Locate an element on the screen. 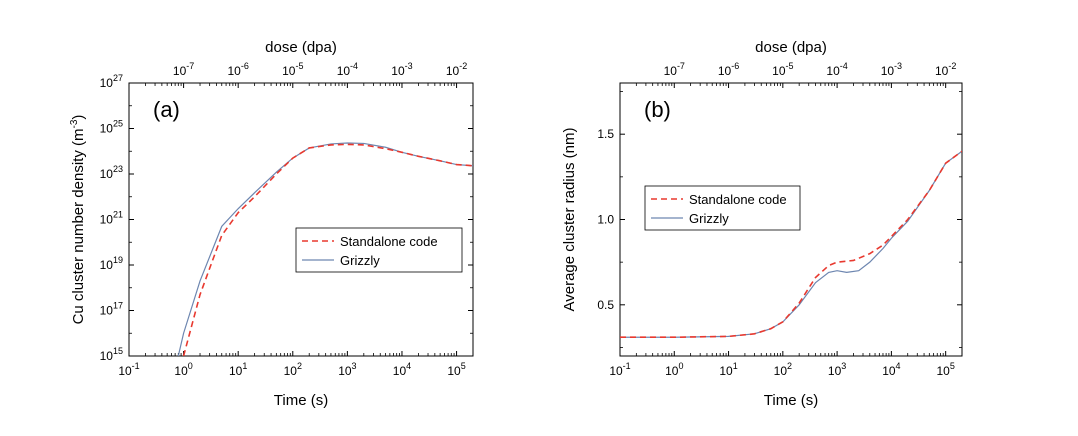 The width and height of the screenshot is (1078, 436). y-tick-label-exponent: 15 is located at coordinates (118, 351).